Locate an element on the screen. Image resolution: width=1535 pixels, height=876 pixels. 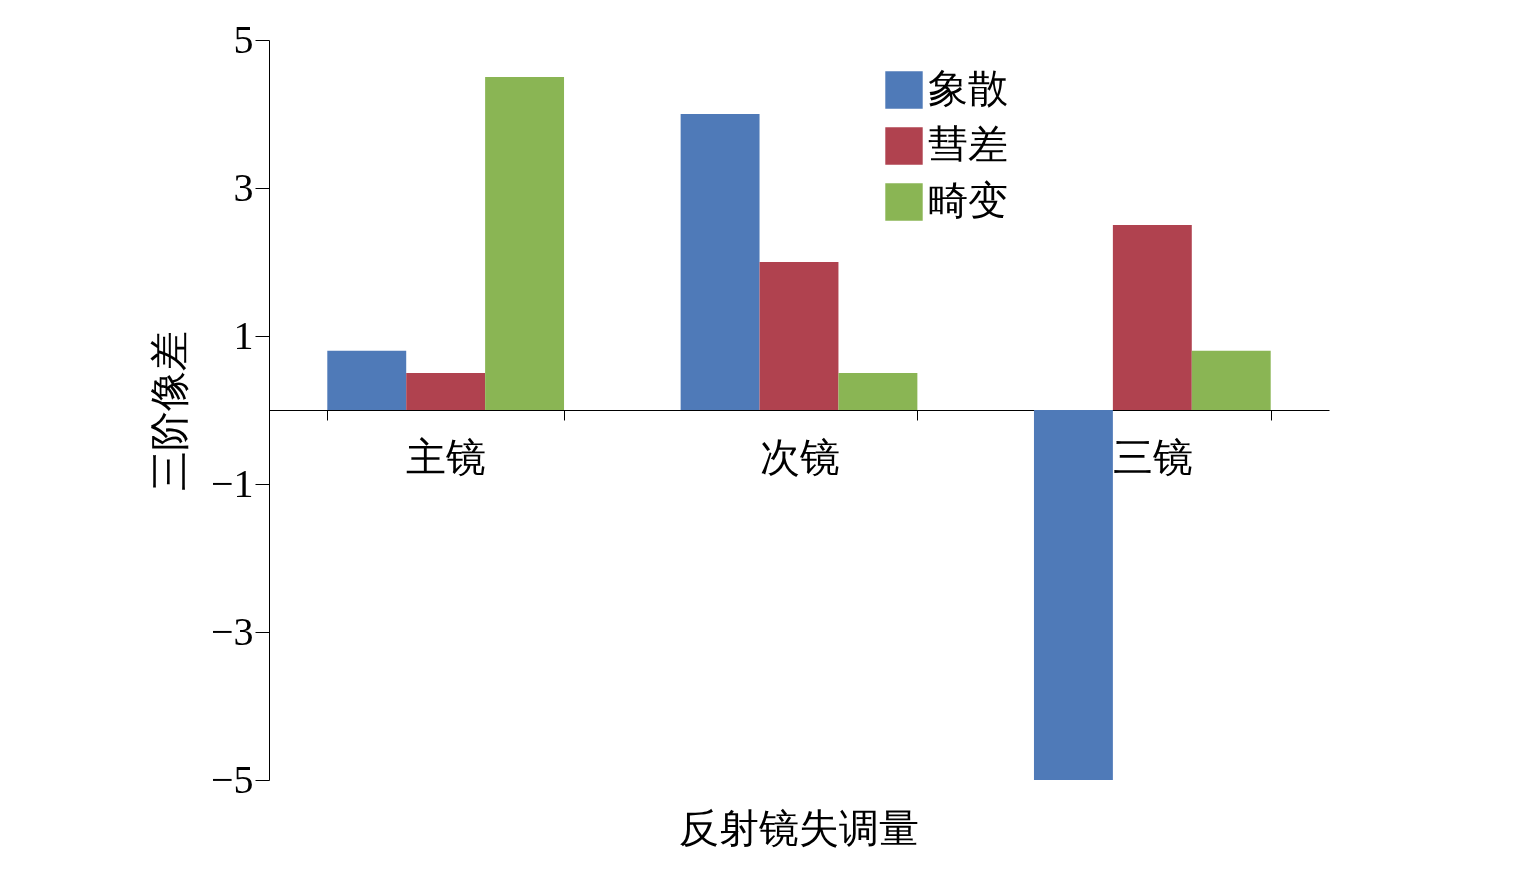
y-tick-label: 5 is located at coordinates (243, 39).